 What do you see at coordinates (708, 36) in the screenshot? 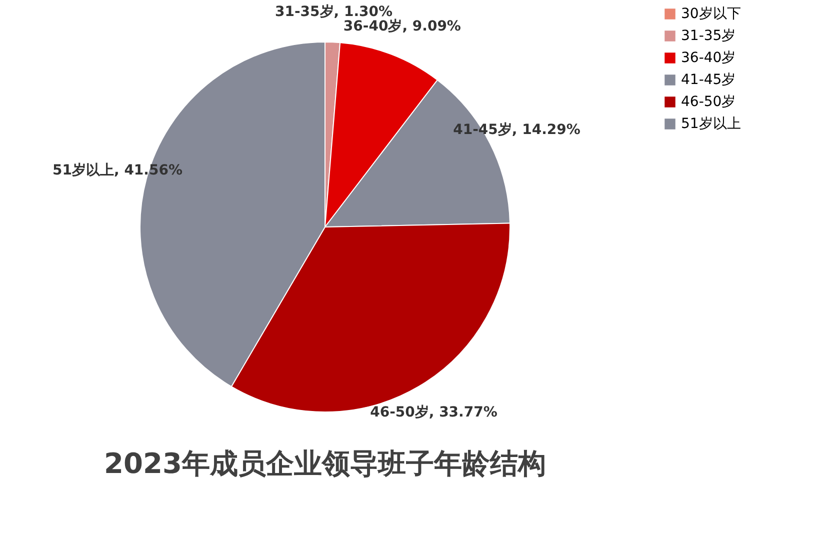
I see `legend-label: 31-35岁` at bounding box center [708, 36].